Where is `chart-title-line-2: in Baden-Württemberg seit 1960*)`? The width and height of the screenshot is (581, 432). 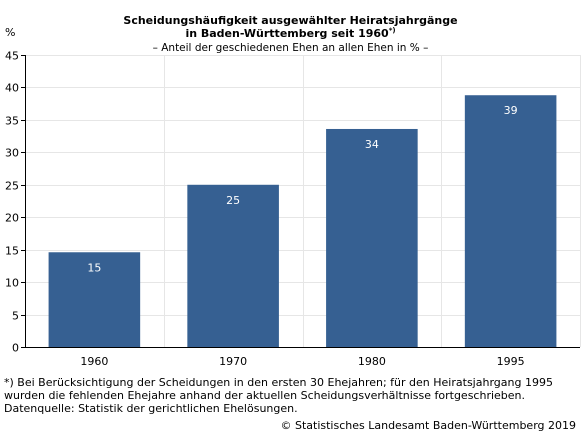
chart-title-line-2: in Baden-Württemberg seit 1960*) is located at coordinates (290, 33).